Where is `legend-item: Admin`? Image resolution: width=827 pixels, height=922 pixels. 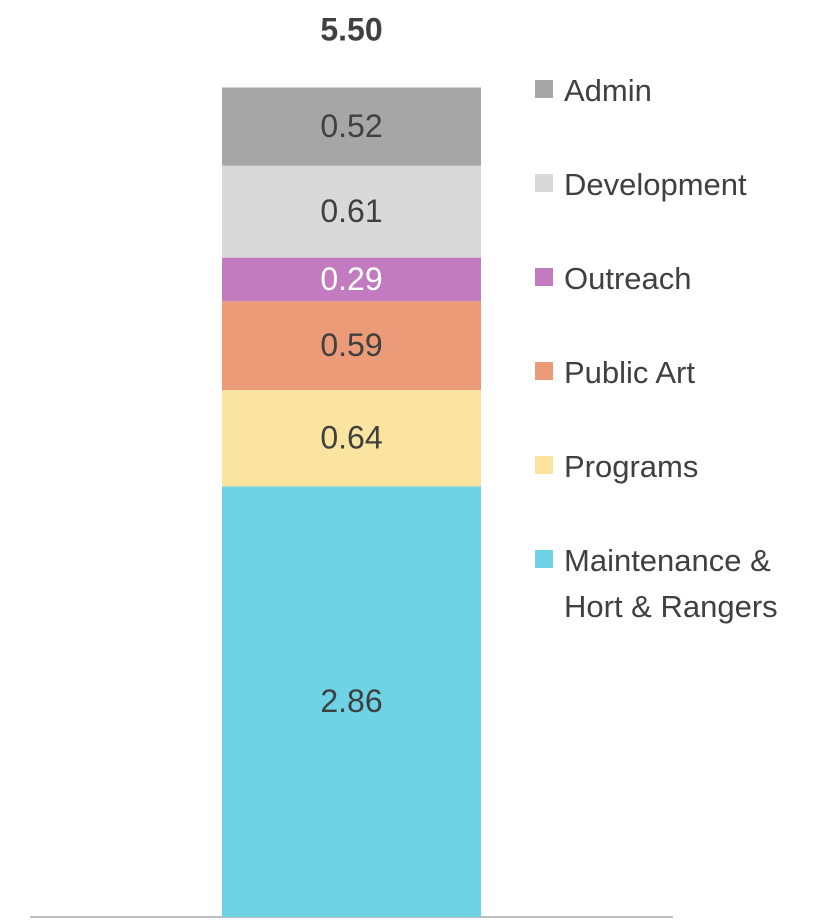
legend-item: Admin is located at coordinates (680, 115).